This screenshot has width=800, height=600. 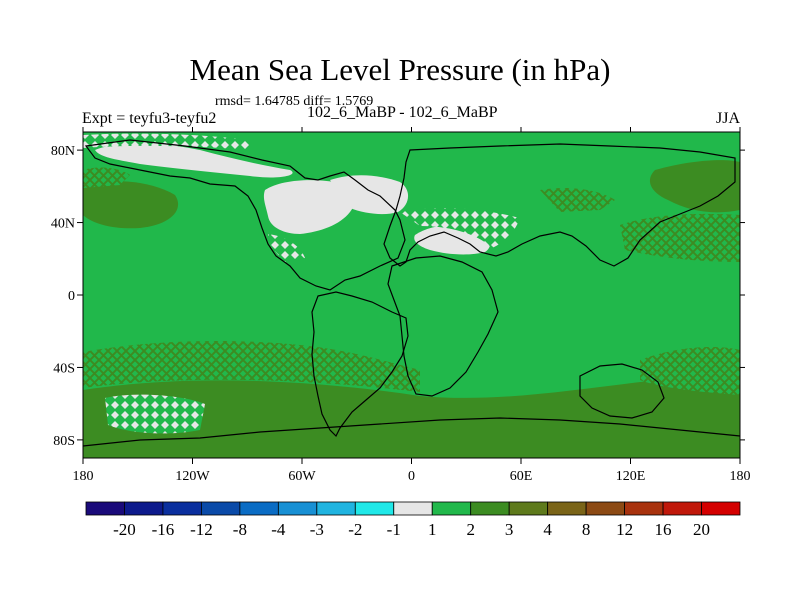 What do you see at coordinates (286, 248) in the screenshot?
I see `north-america-hatch` at bounding box center [286, 248].